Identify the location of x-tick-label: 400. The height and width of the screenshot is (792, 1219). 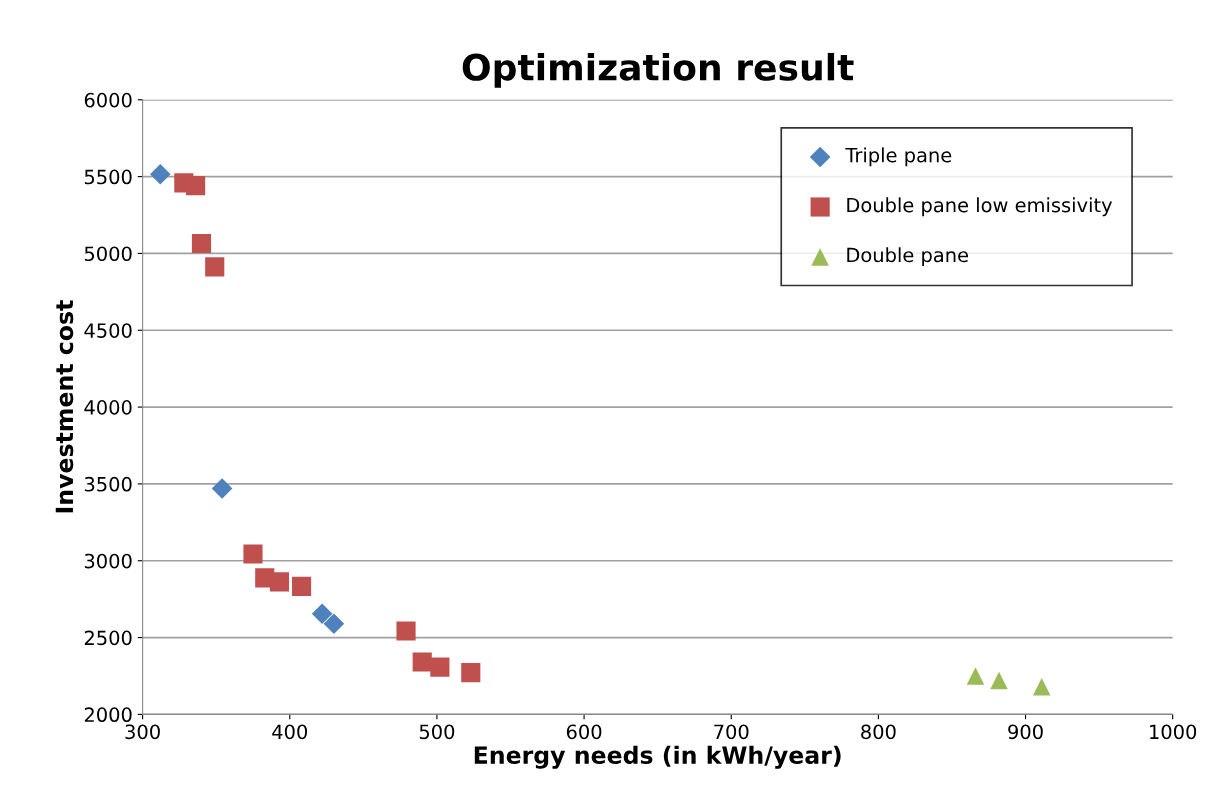
(290, 732).